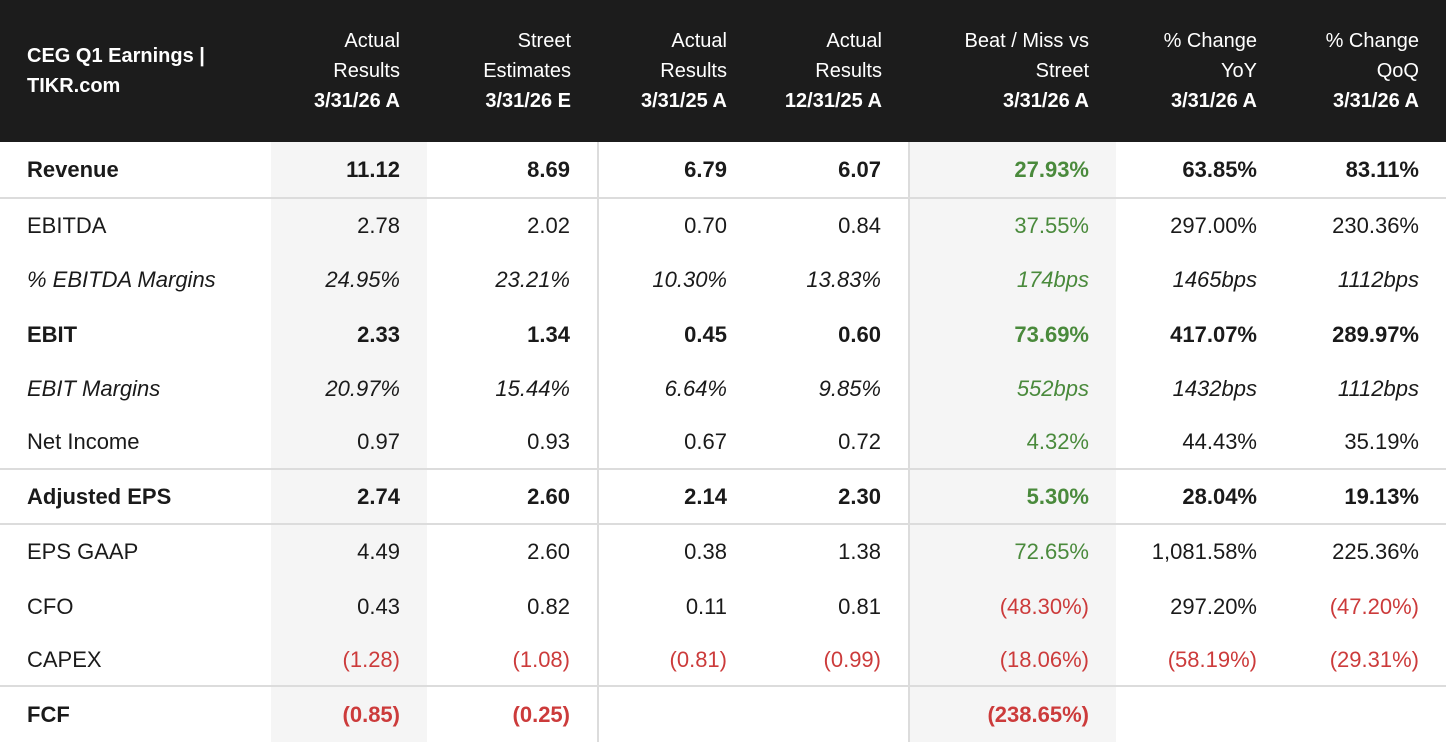 The image size is (1446, 750). Describe the element at coordinates (349, 713) in the screenshot. I see `cell-value: (0.85)` at that location.